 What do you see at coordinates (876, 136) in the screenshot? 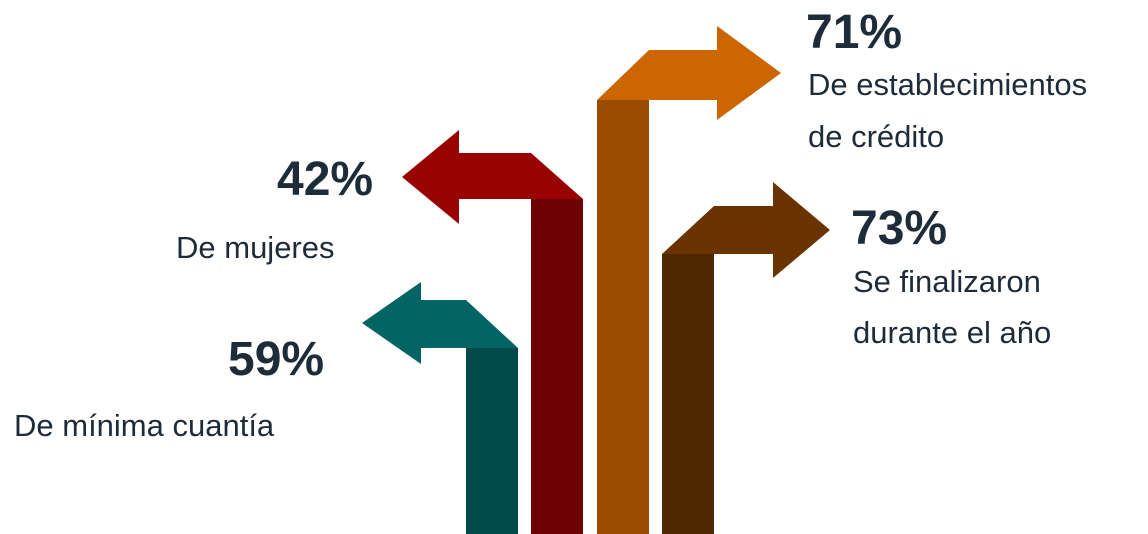
I see `stat-desc-establecimientos-credito-line2: de crédito` at bounding box center [876, 136].